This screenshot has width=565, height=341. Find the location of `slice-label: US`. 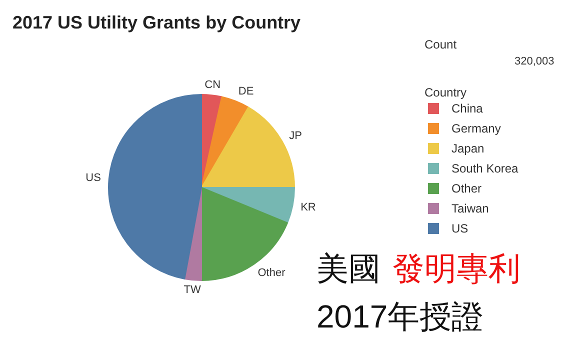

slice-label: US is located at coordinates (93, 178).